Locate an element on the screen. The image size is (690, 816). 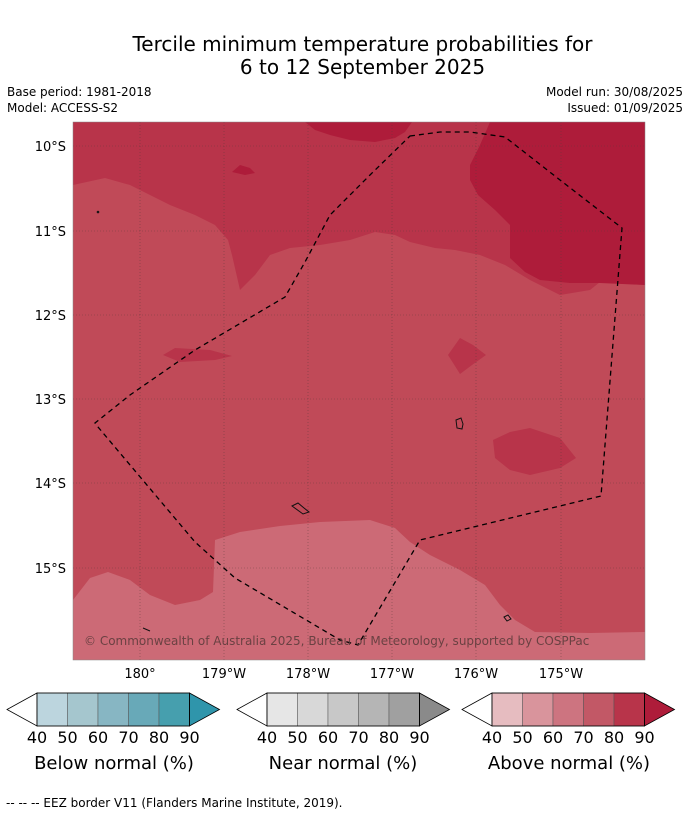
above-80-90-patch-east is located at coordinates (534, 451).